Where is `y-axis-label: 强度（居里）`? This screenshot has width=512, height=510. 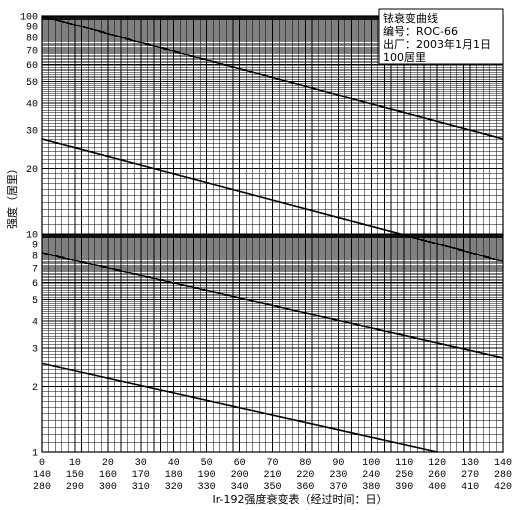 y-axis-label: 强度（居里） is located at coordinates (12, 196).